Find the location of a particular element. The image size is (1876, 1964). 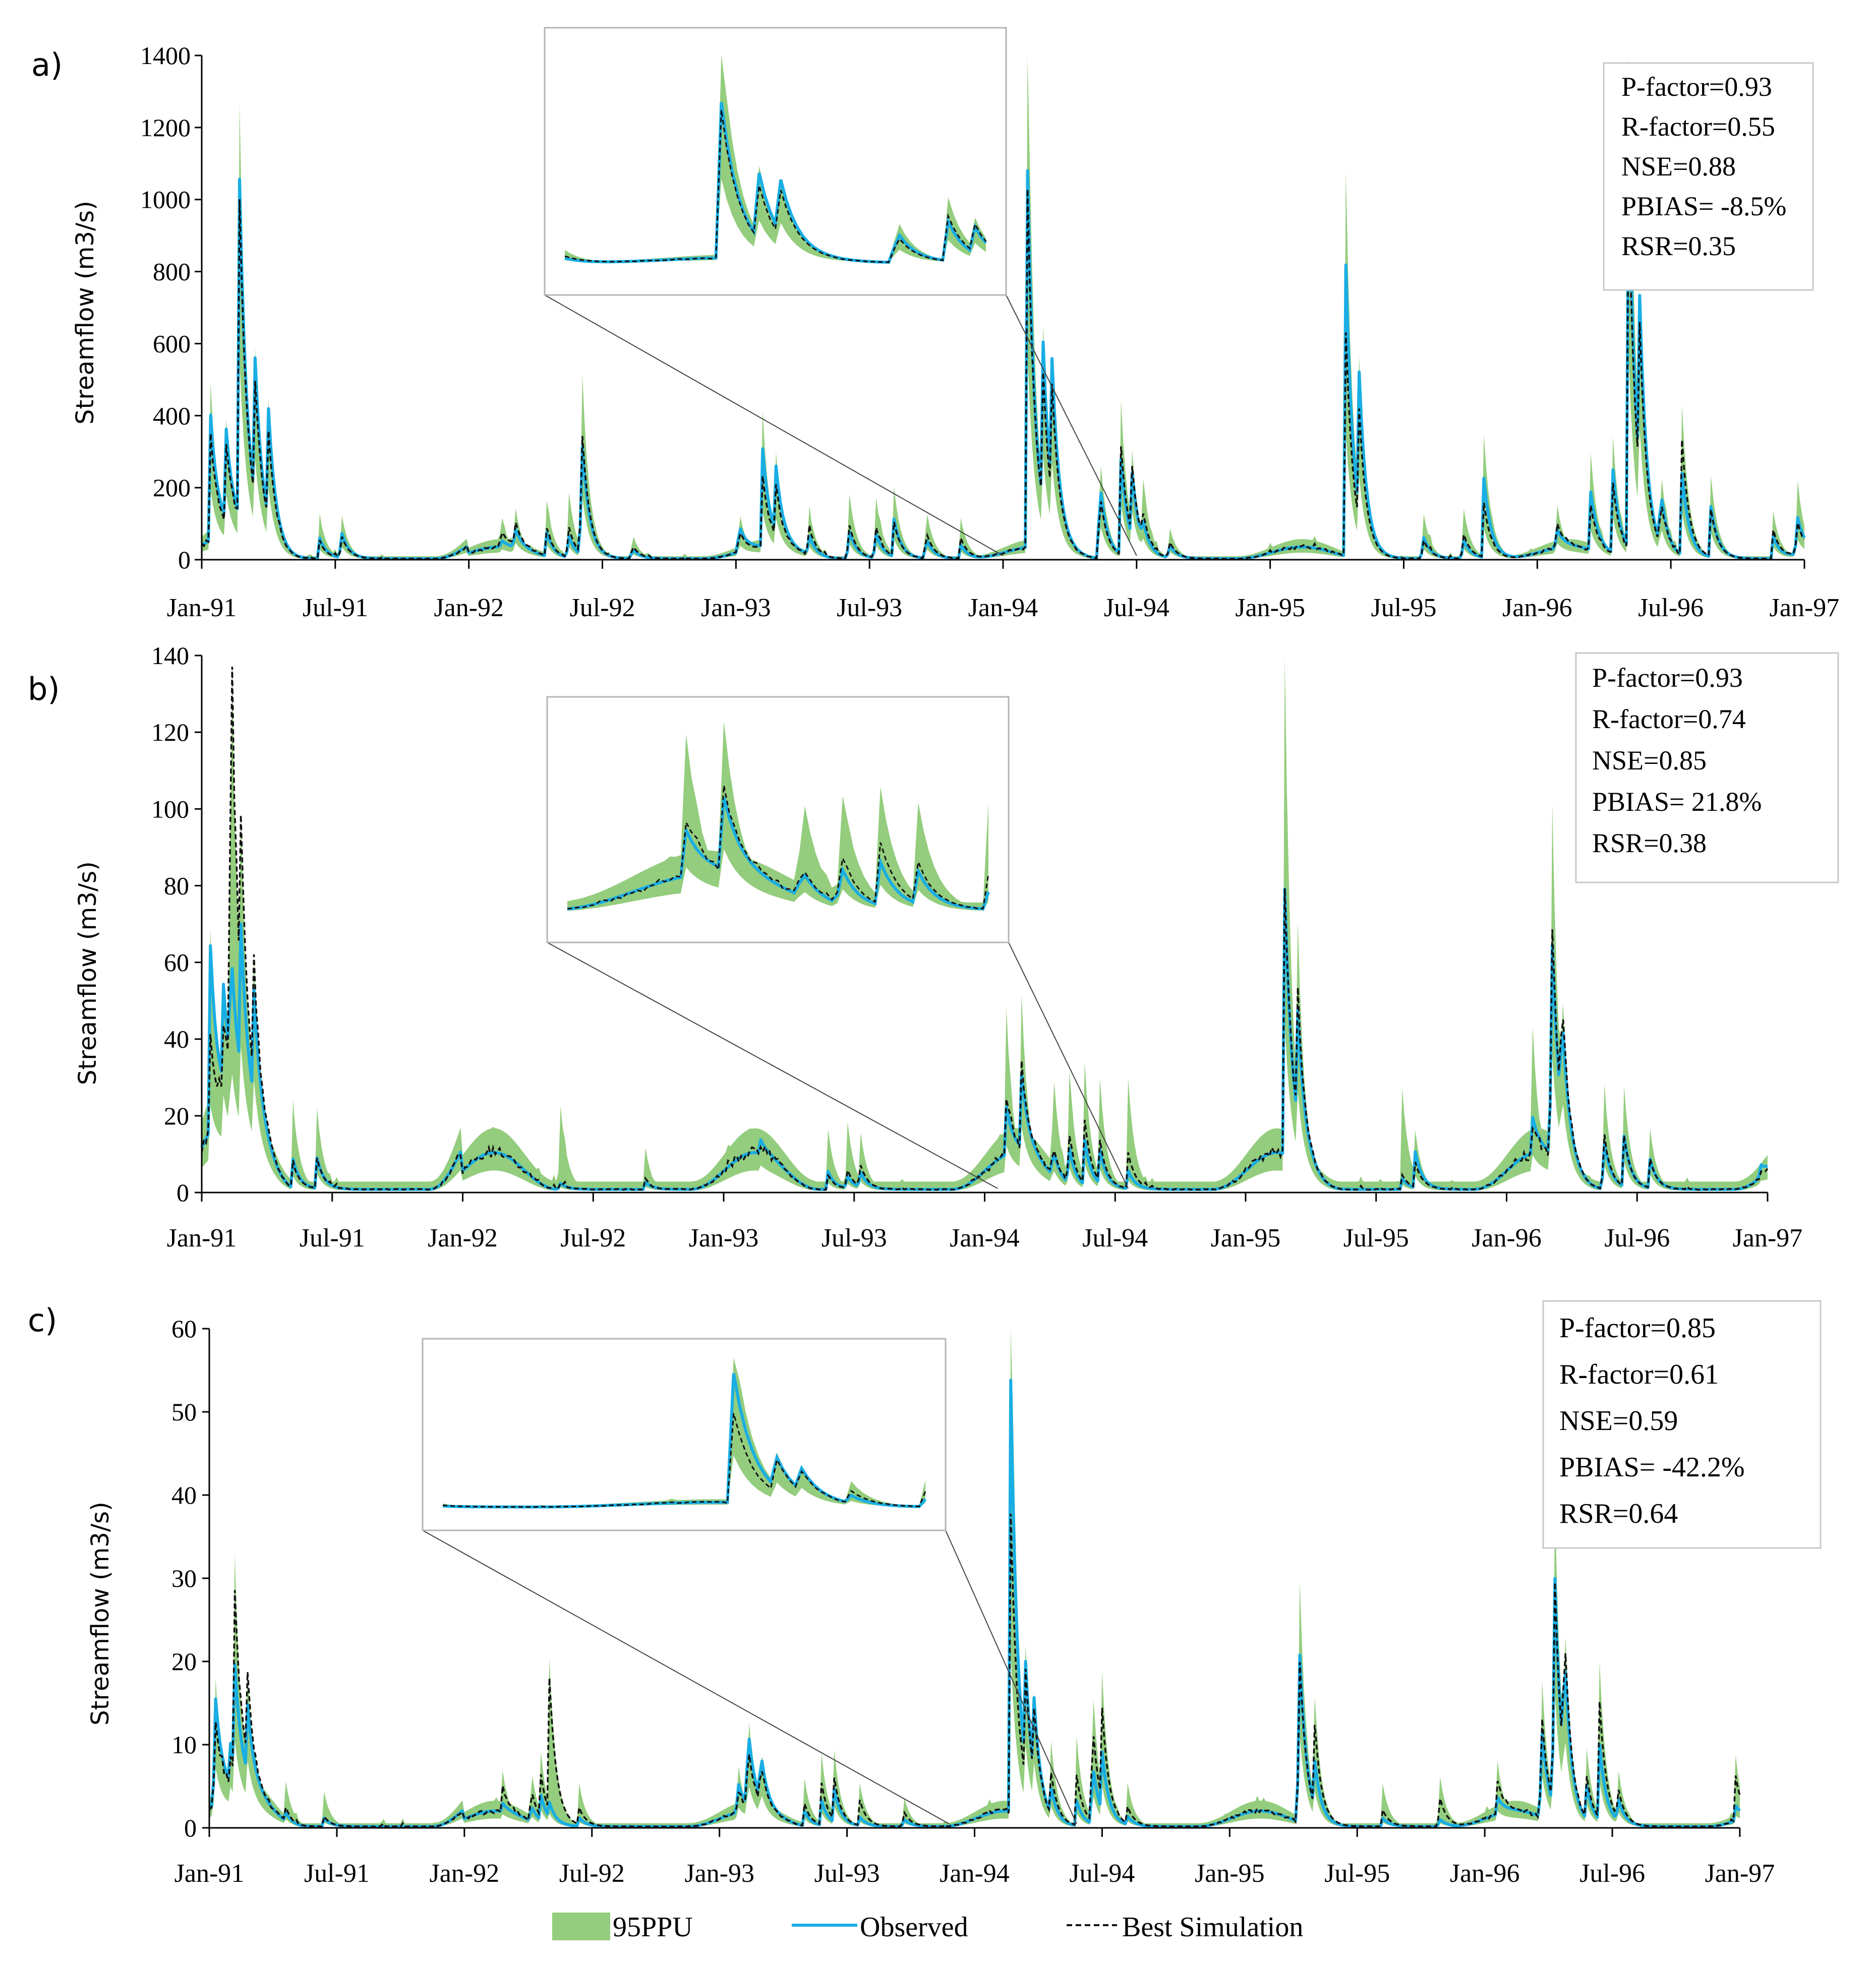

stat-nse: NSE=0.59 is located at coordinates (1618, 1421).